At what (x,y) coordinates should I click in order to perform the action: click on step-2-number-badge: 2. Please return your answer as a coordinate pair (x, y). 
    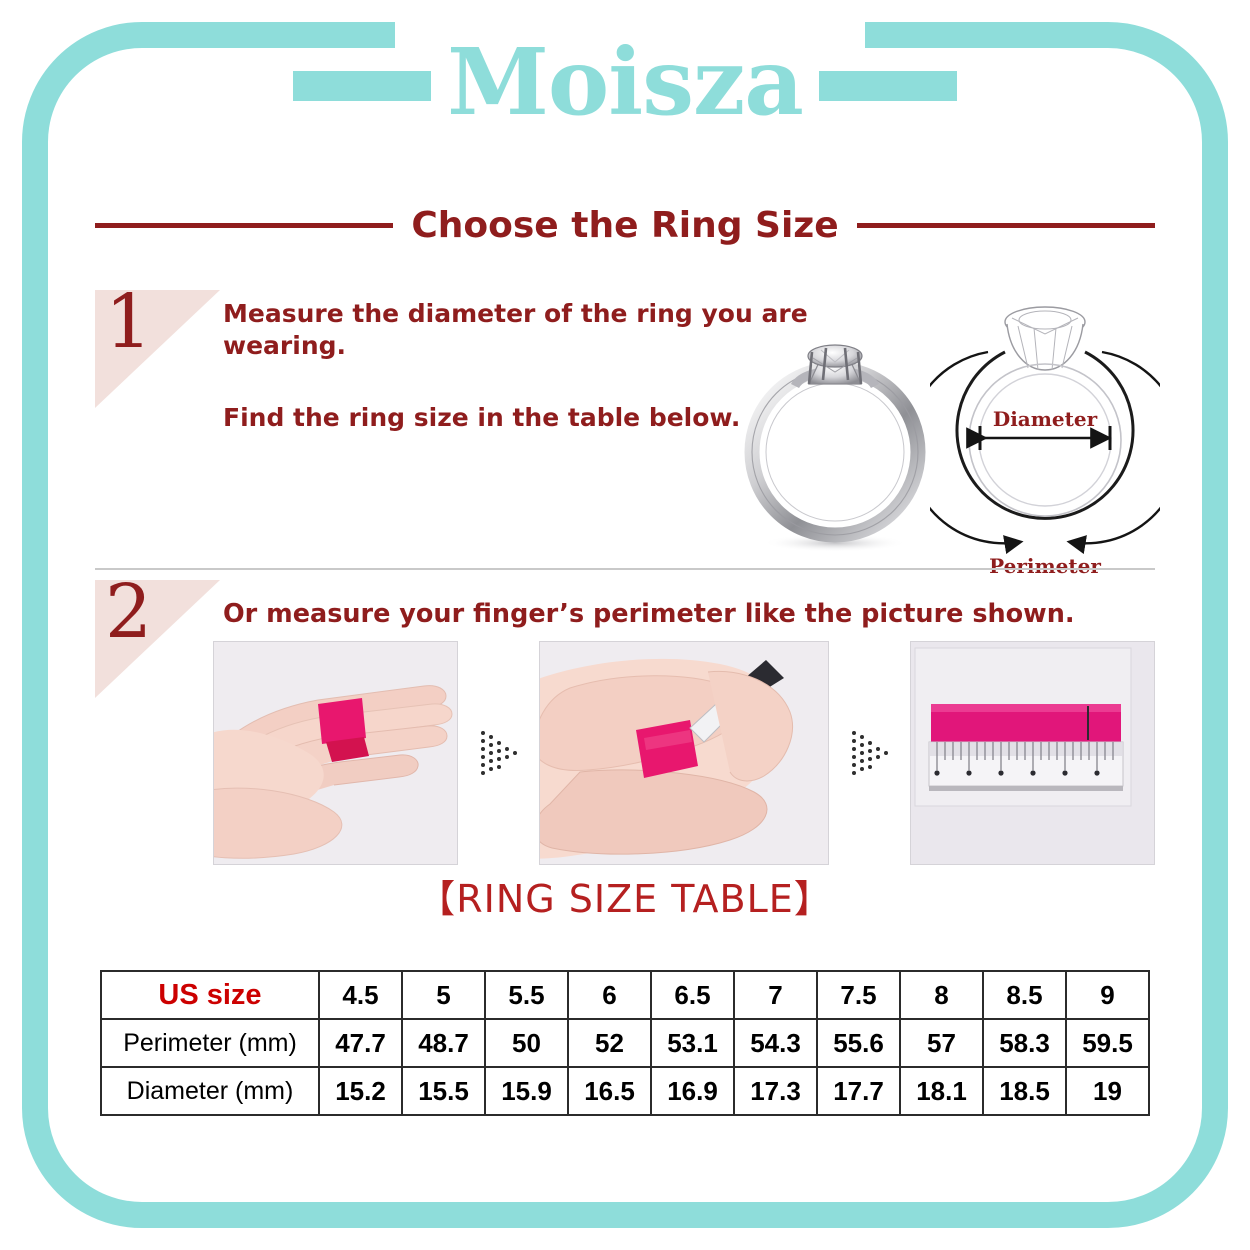
    Looking at the image, I should click on (157, 639).